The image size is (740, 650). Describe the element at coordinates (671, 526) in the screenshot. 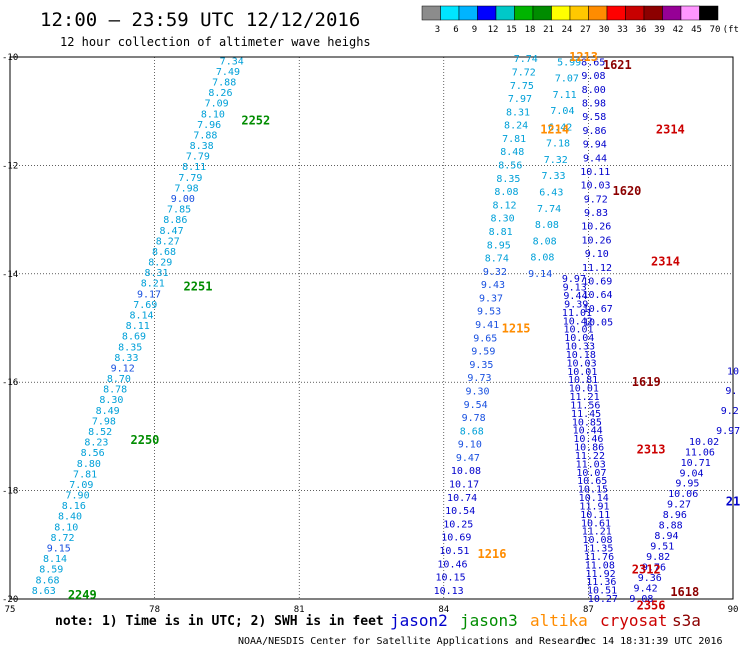

I see `wave-height-point: 8.88` at that location.